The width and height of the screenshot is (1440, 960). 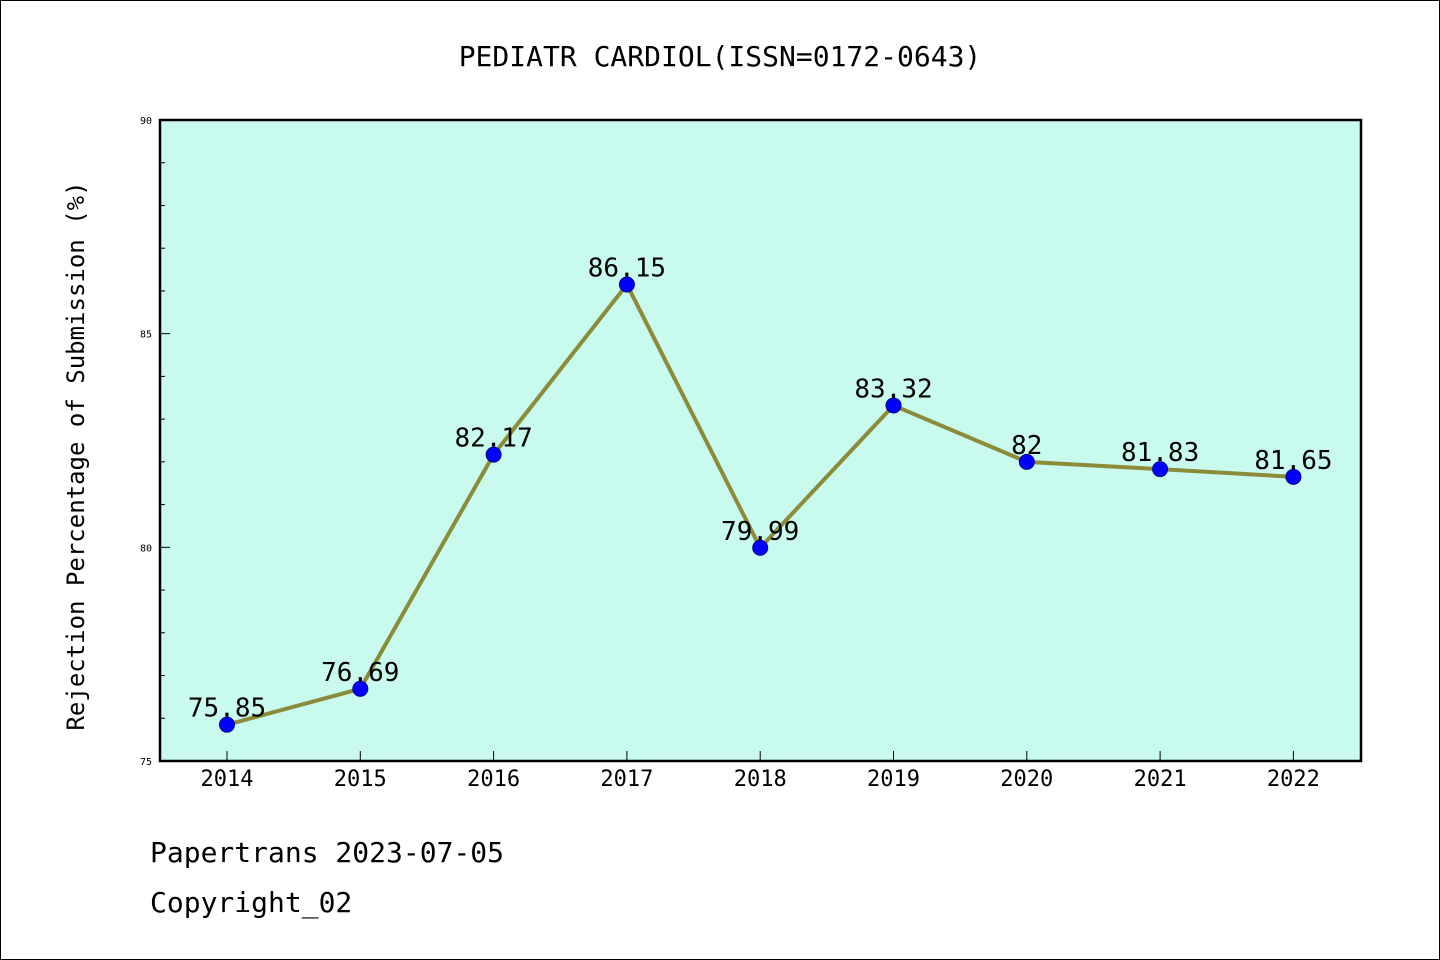 What do you see at coordinates (227, 779) in the screenshot?
I see `x-tick-label: 2014` at bounding box center [227, 779].